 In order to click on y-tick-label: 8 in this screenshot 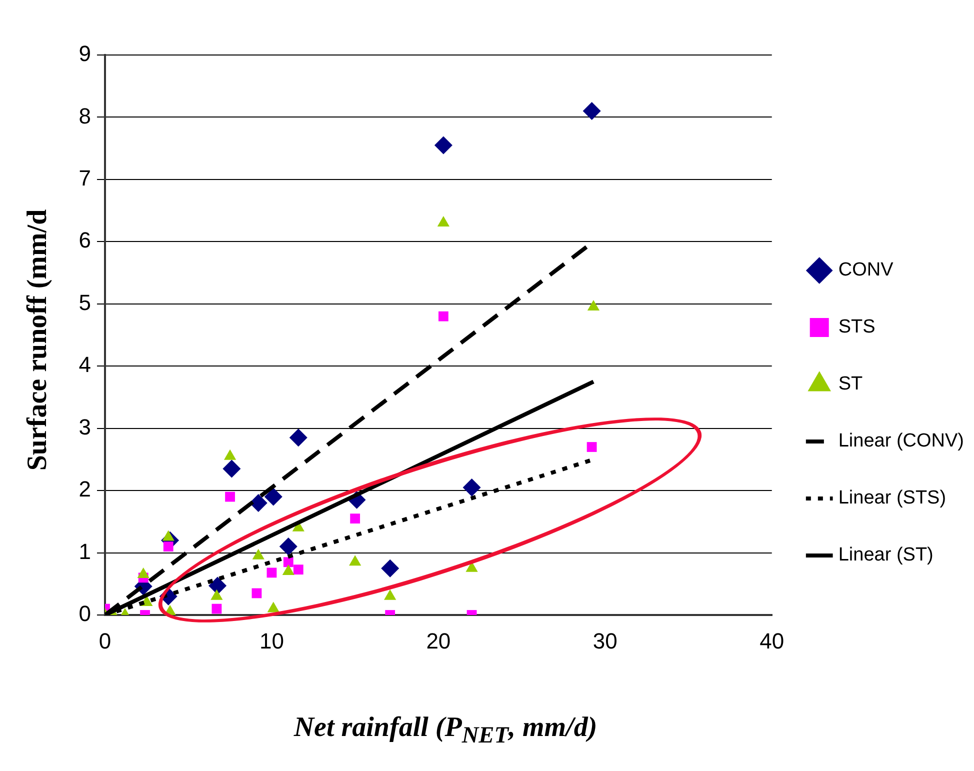, I will do `click(84, 115)`.